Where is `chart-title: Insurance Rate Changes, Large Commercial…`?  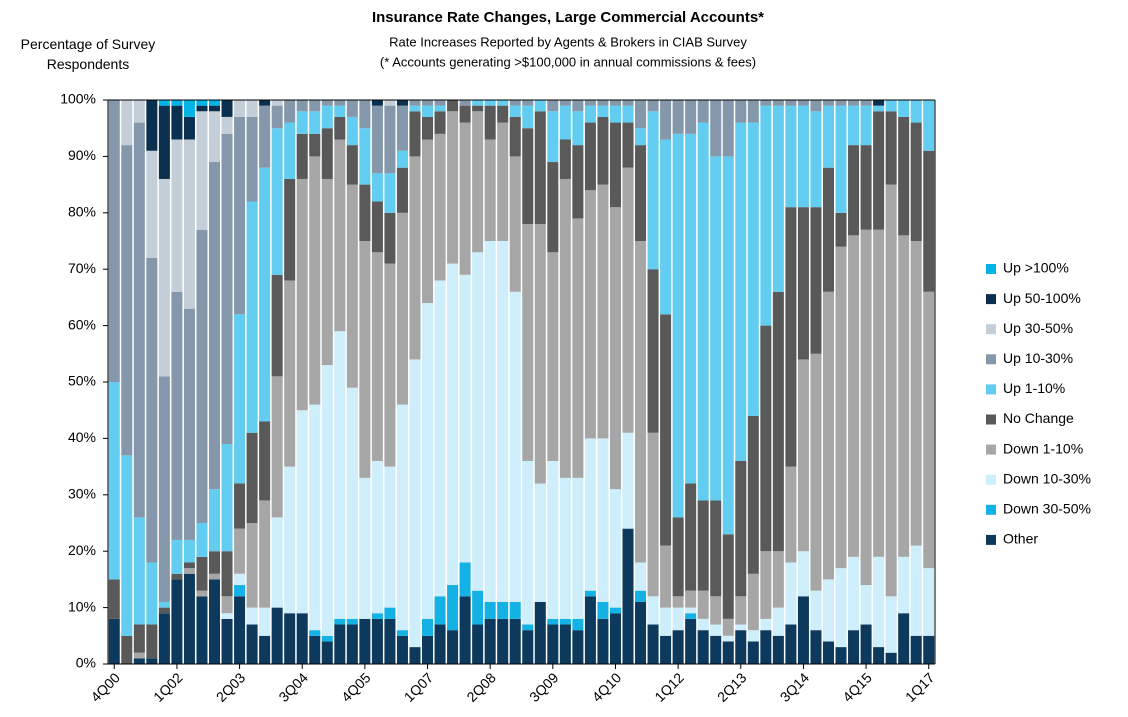 chart-title: Insurance Rate Changes, Large Commercial… is located at coordinates (568, 17).